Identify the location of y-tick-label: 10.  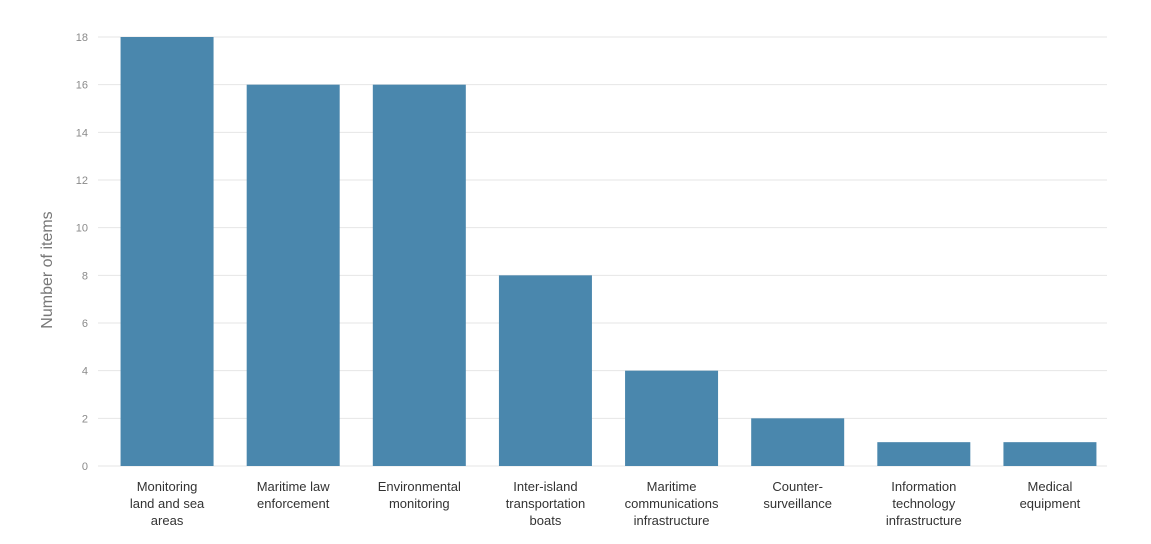
(82, 229).